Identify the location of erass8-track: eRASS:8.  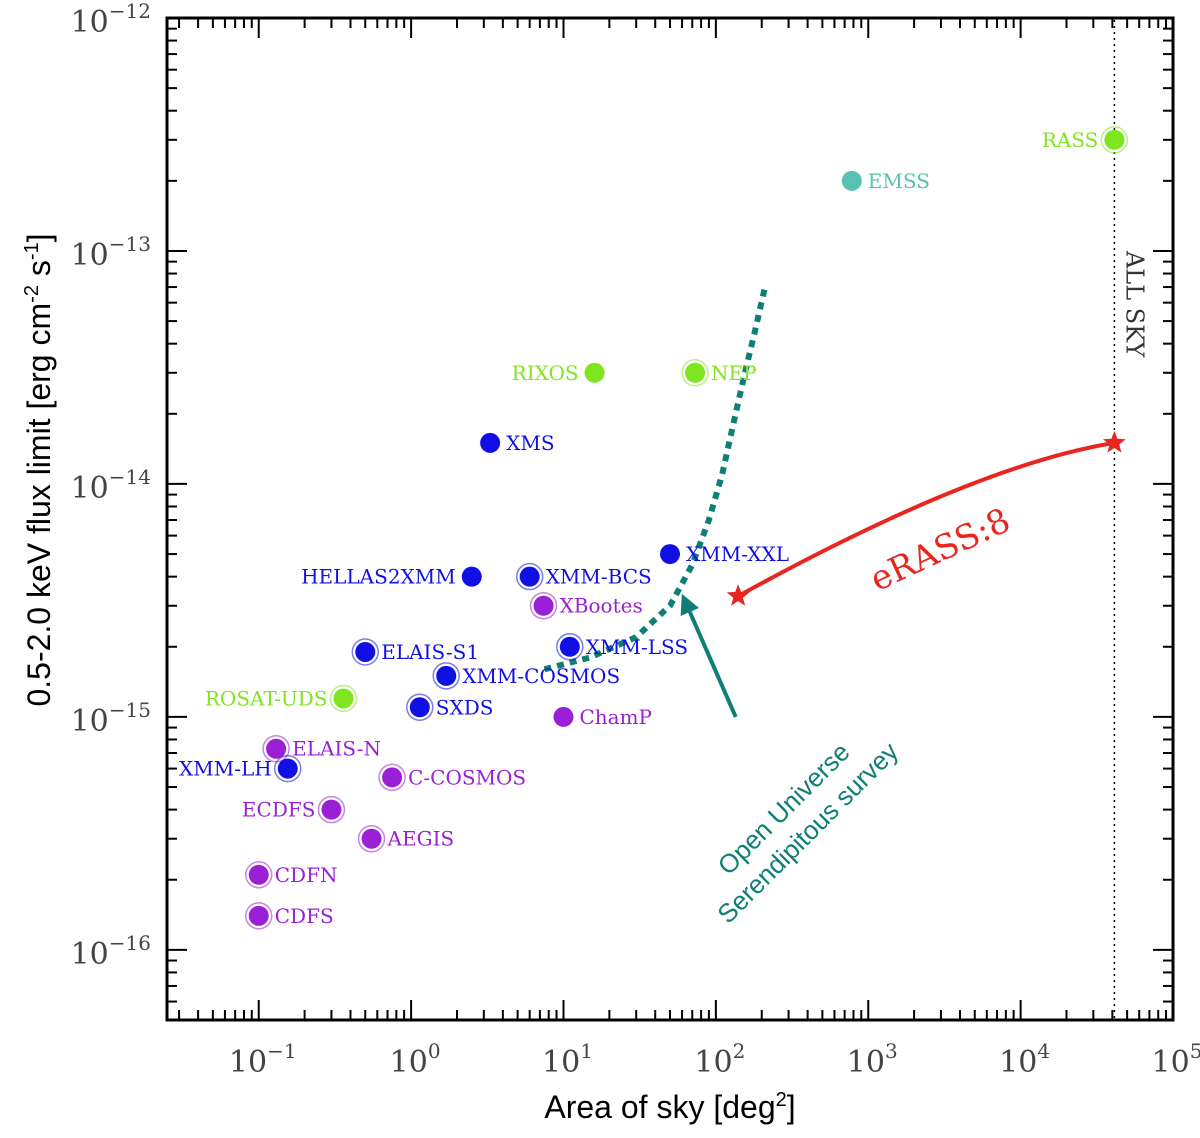
(926, 518).